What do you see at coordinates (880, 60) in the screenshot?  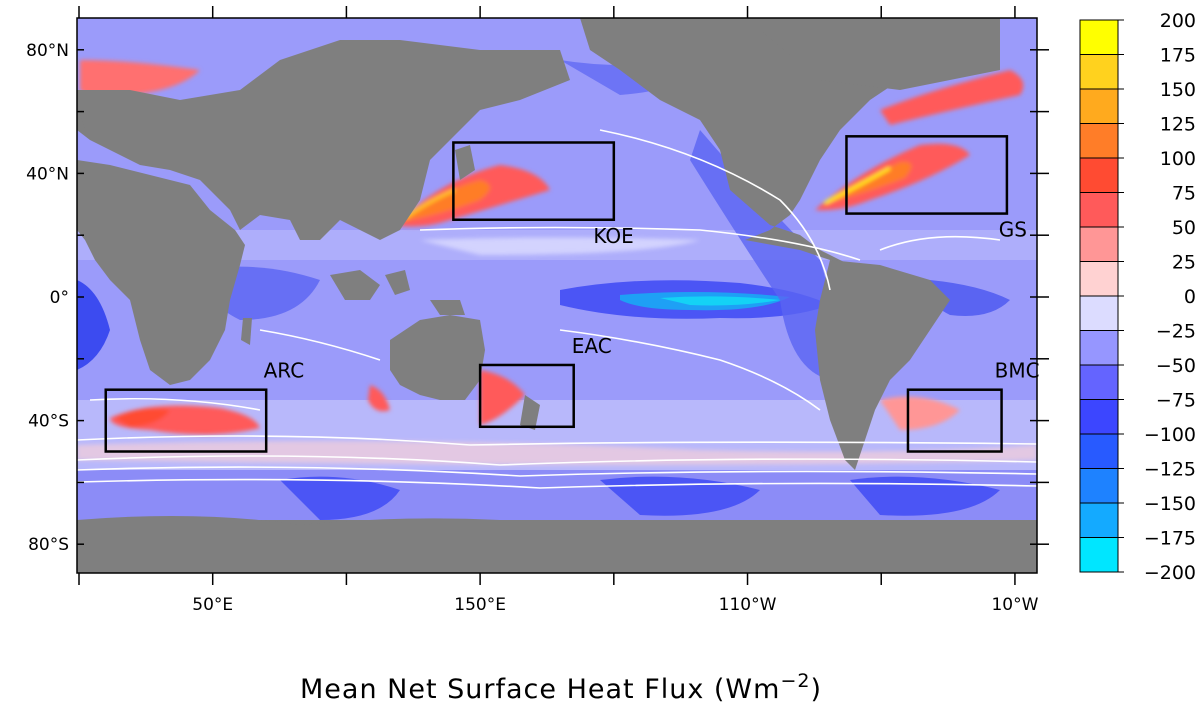 I see `greenland-land` at bounding box center [880, 60].